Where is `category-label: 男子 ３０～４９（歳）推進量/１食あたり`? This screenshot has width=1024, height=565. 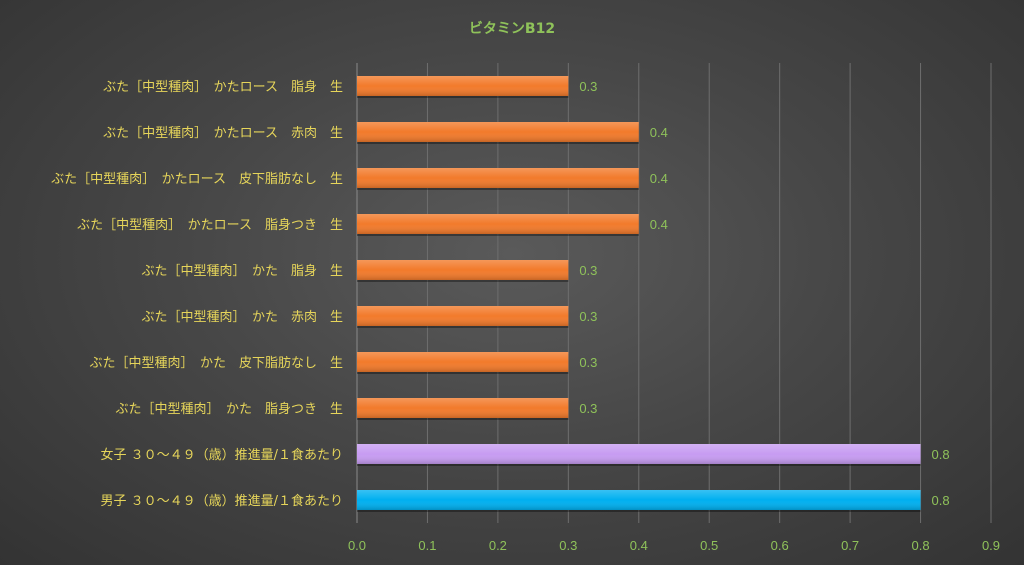
category-label: 男子 ３０～４９（歳）推進量/１食あたり is located at coordinates (221, 501).